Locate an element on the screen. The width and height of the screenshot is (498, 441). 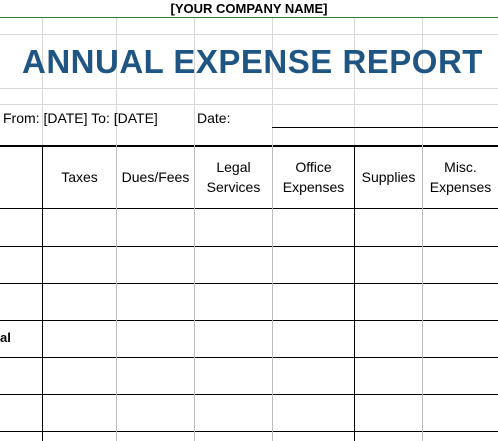
column-header-line1: Taxes is located at coordinates (79, 177).